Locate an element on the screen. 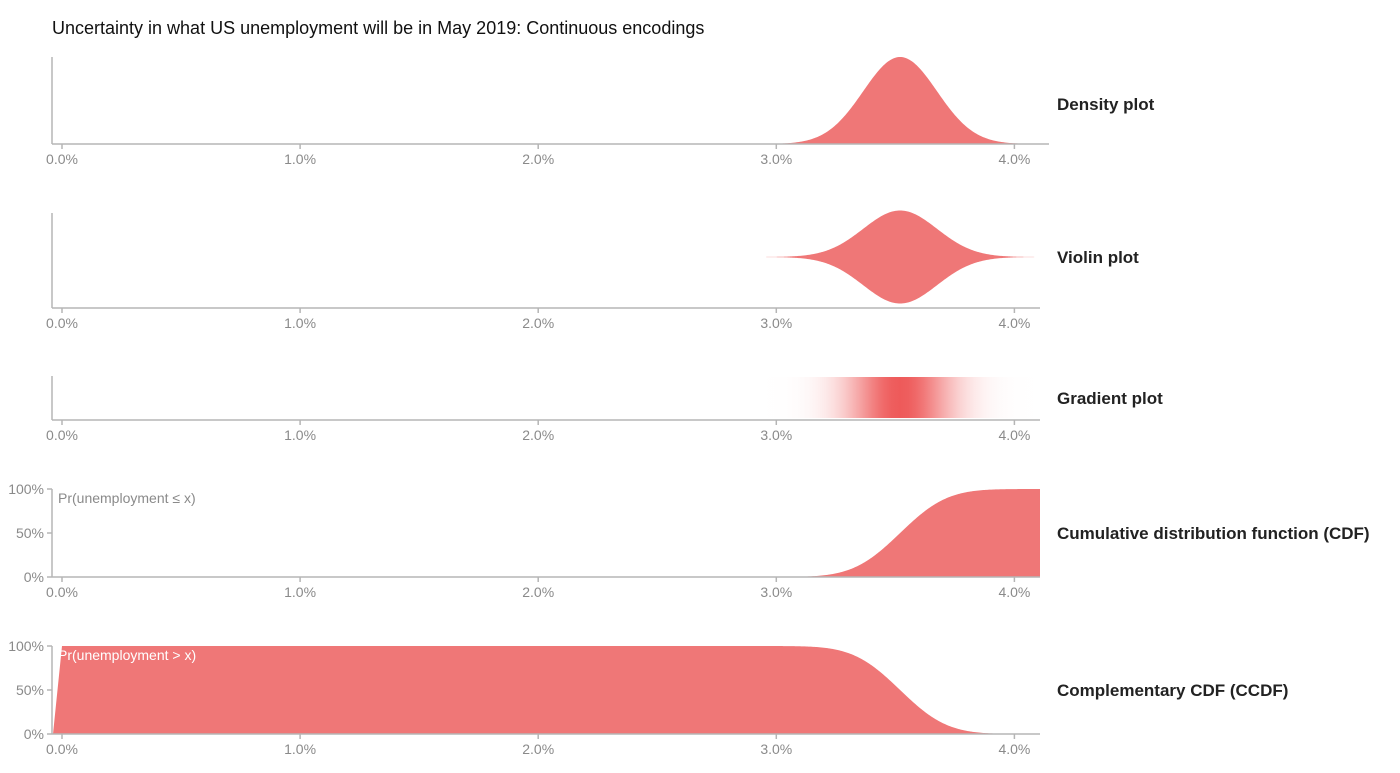 Image resolution: width=1400 pixels, height=773 pixels. y-axis-label: Pr(unemployment ≤ x) is located at coordinates (127, 498).